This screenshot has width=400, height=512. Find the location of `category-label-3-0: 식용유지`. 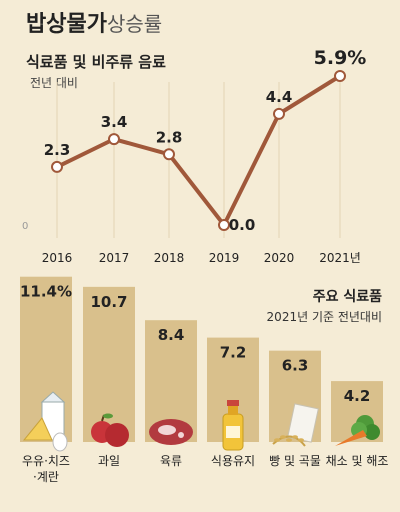

category-label-3-0: 식용유지 is located at coordinates (233, 461).